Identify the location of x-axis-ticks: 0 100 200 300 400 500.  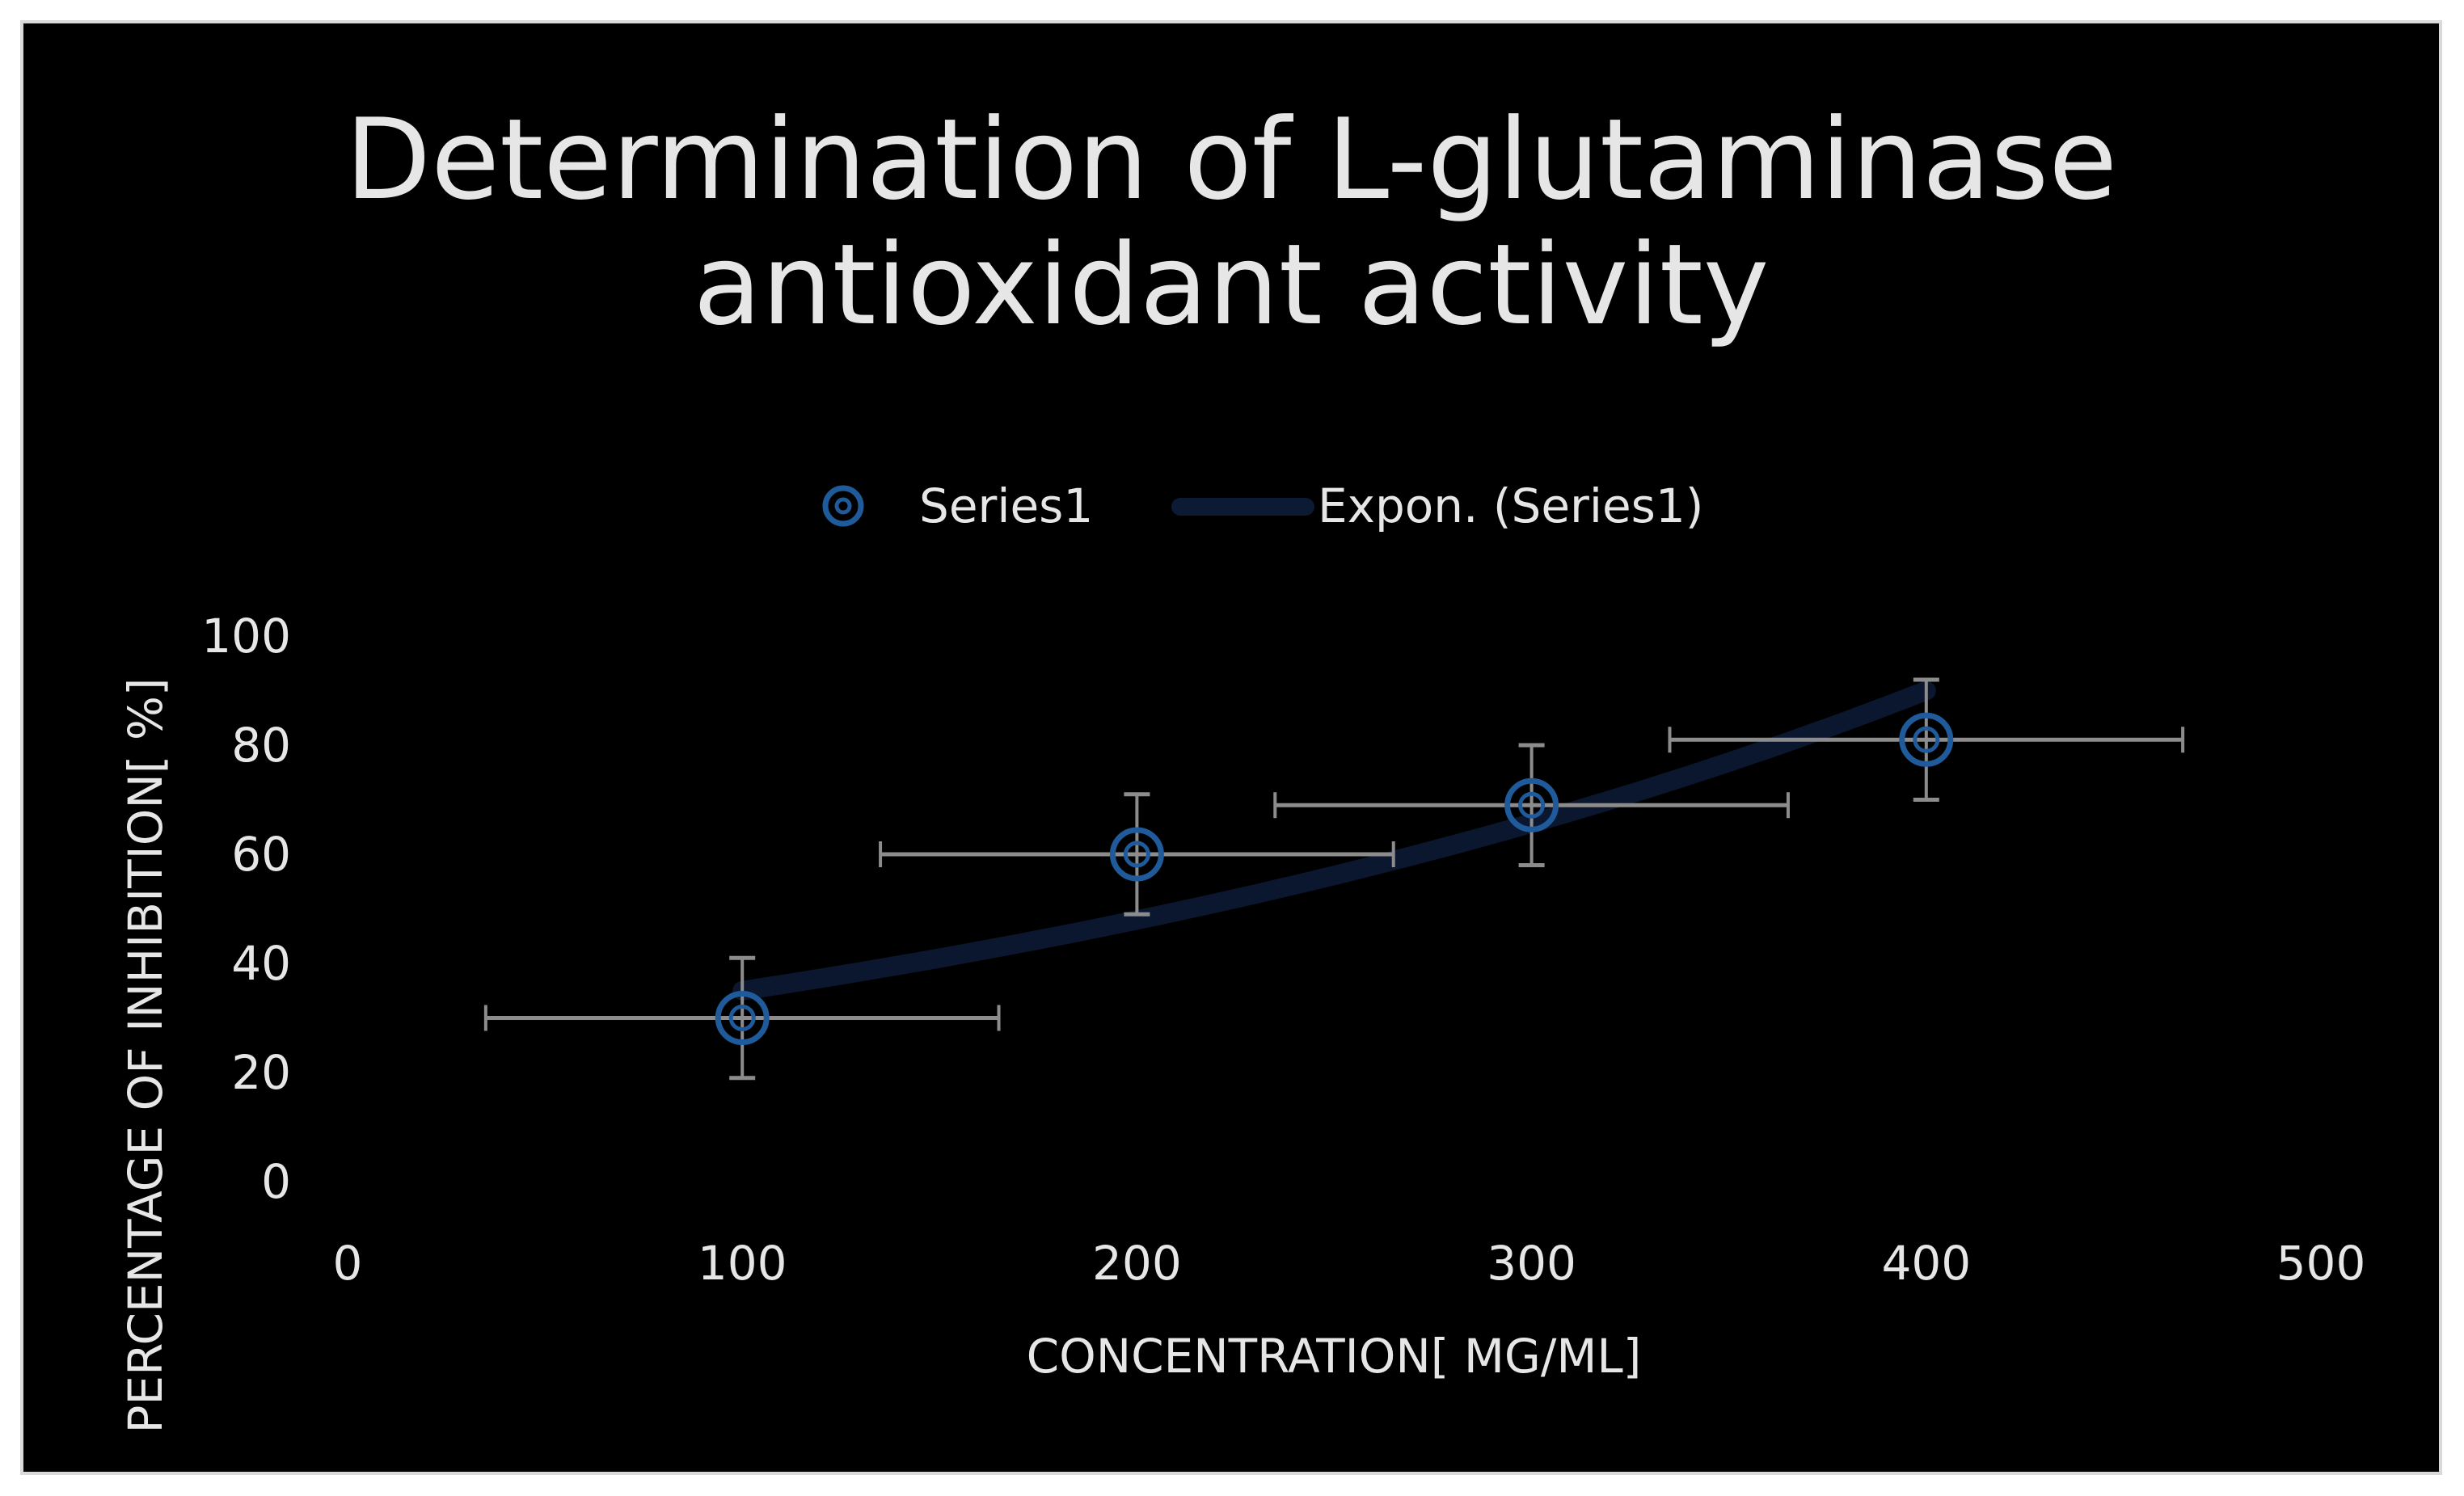
(1350, 1263).